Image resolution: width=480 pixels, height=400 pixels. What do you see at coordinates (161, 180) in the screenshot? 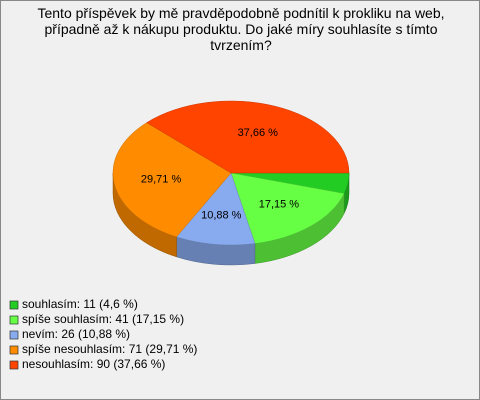
I see `data-label: 29,71 %` at bounding box center [161, 180].